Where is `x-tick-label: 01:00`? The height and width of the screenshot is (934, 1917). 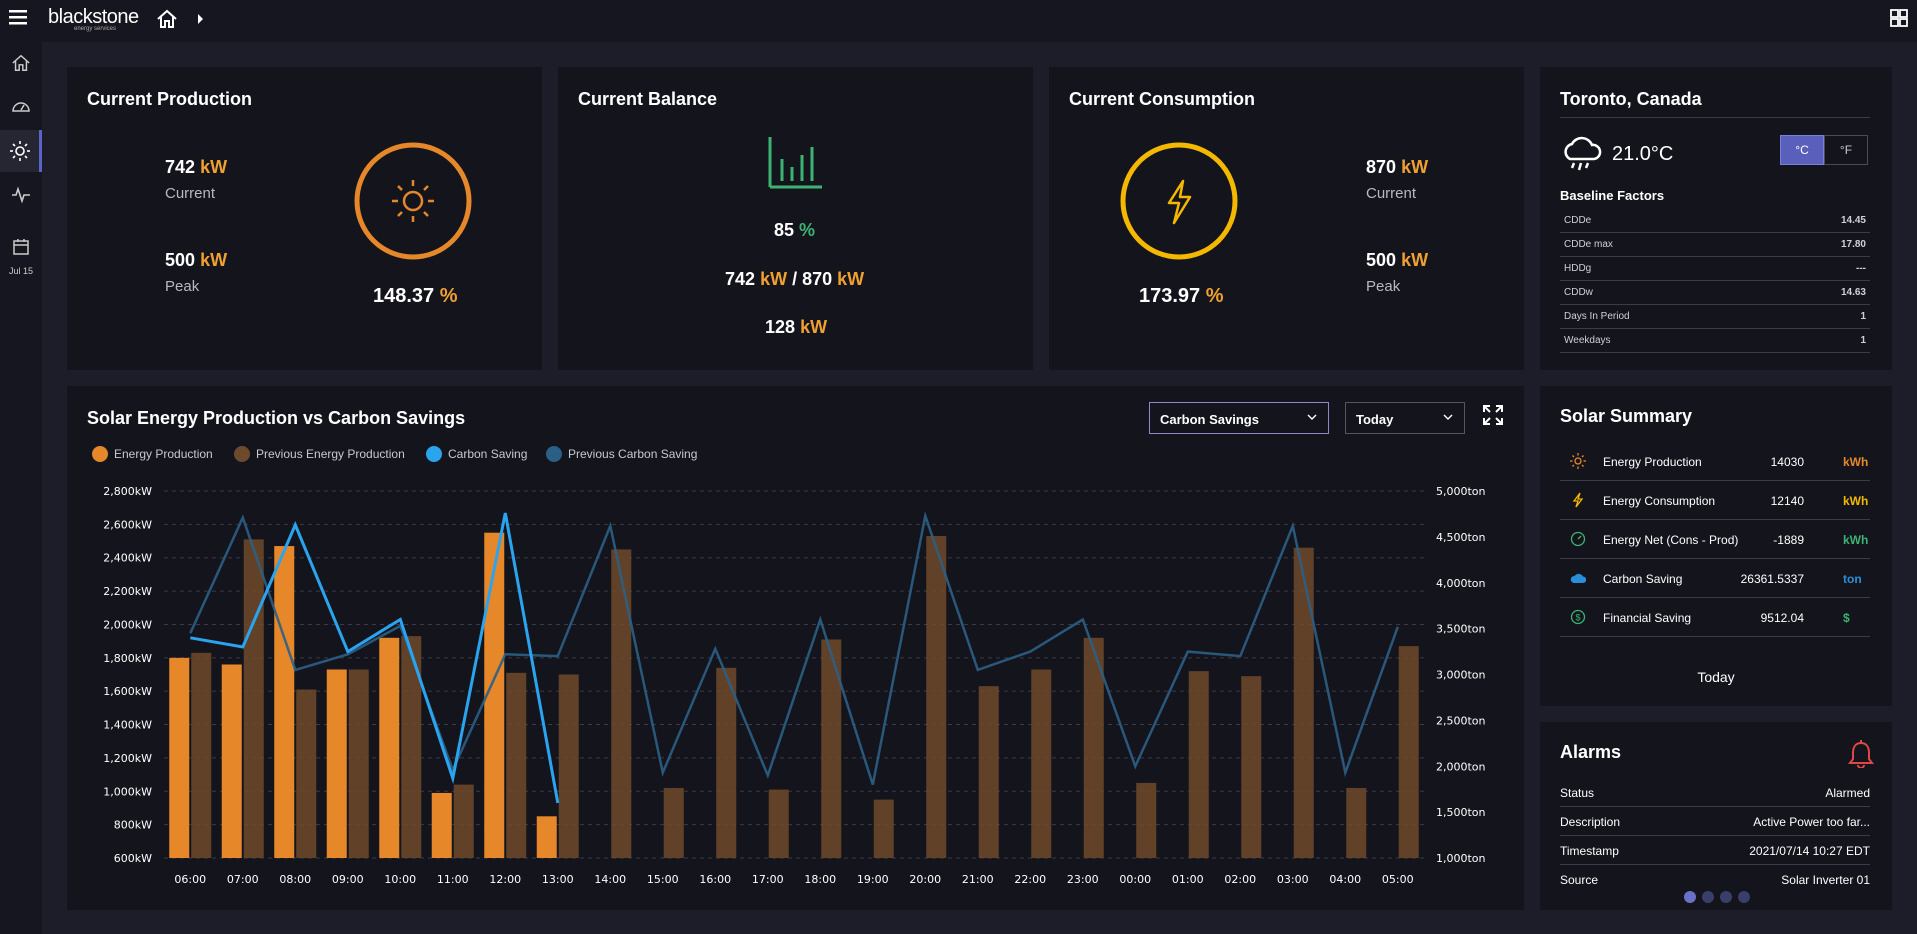 x-tick-label: 01:00 is located at coordinates (1188, 879).